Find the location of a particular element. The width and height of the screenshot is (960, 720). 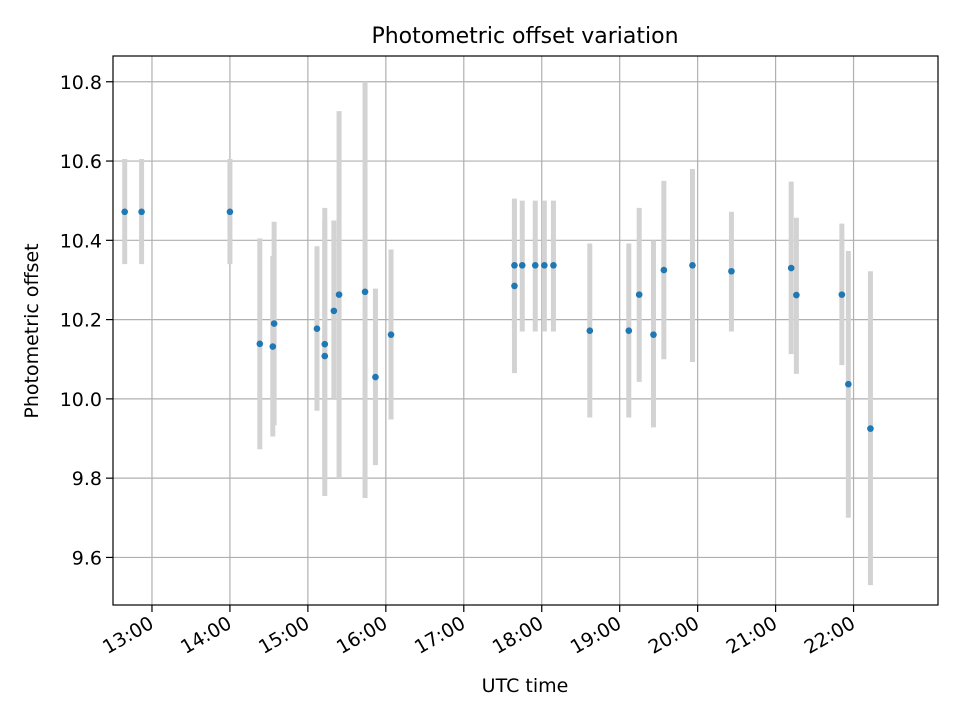

x-tick-label: 13:00 is located at coordinates (128, 635).